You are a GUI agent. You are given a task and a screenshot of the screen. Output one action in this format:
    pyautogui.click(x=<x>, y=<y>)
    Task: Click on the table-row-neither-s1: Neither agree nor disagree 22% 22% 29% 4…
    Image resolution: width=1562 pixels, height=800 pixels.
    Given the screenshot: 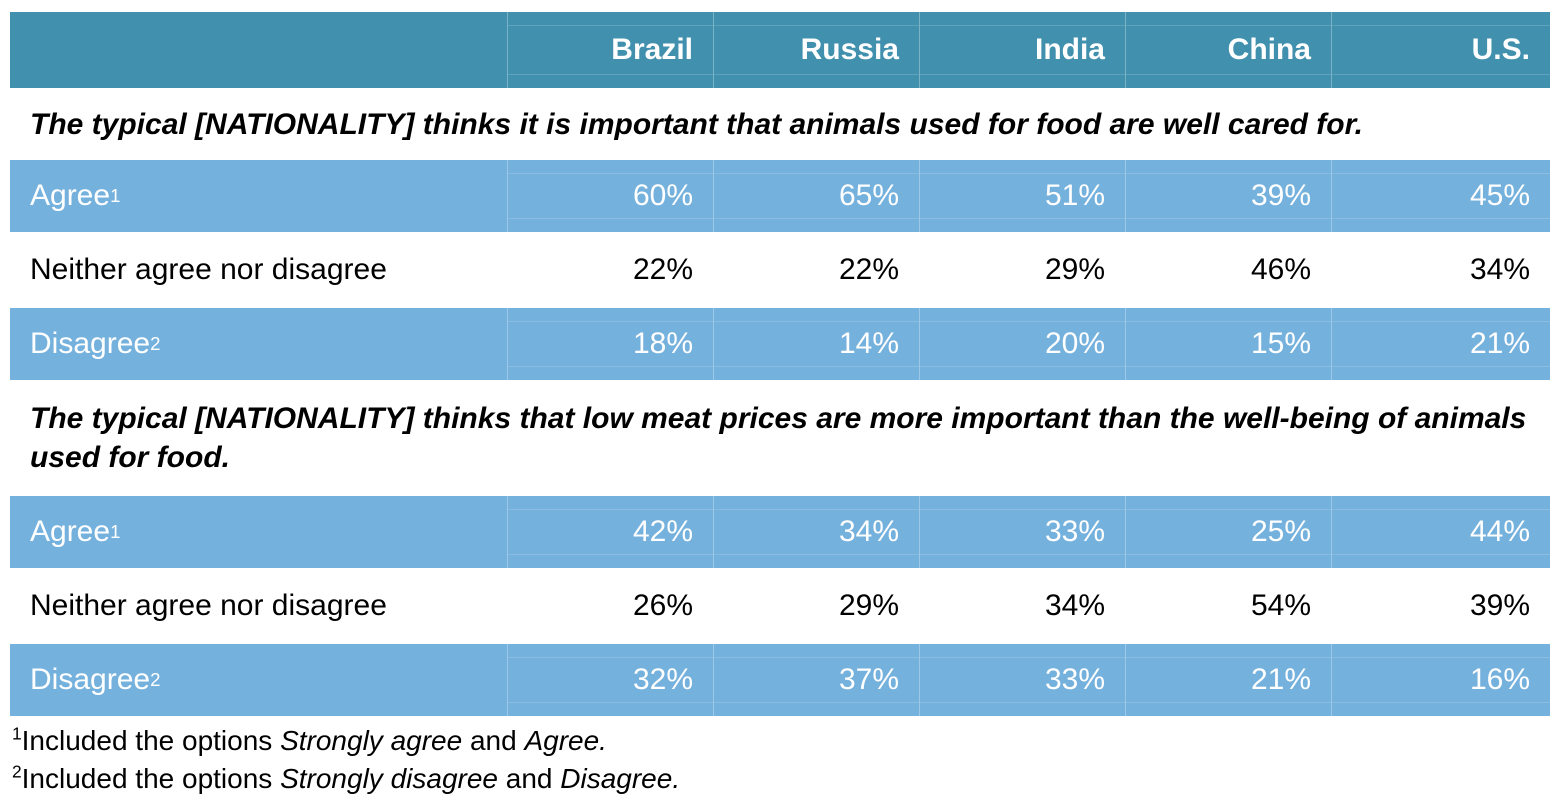 What is the action you would take?
    pyautogui.click(x=780, y=270)
    